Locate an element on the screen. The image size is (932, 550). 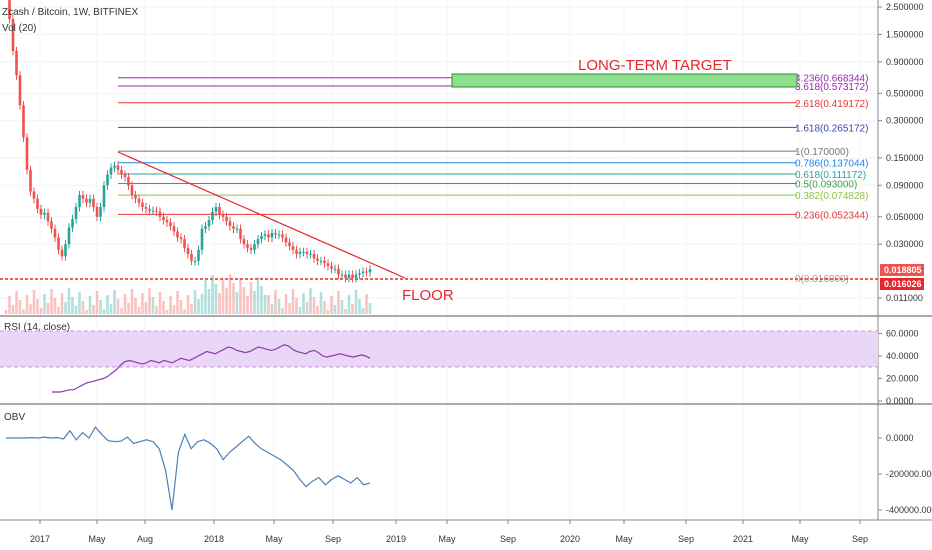
obv-title: OBV is located at coordinates (14, 417).